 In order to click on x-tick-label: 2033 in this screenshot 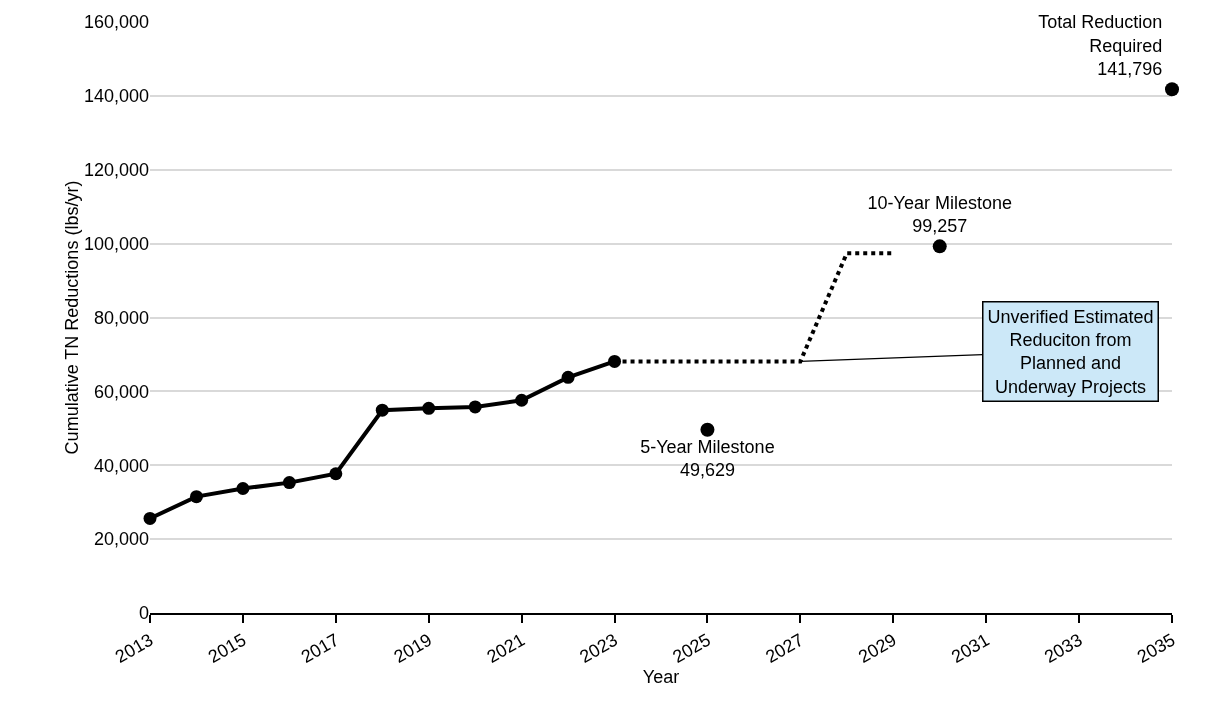, I will do `click(1063, 648)`.